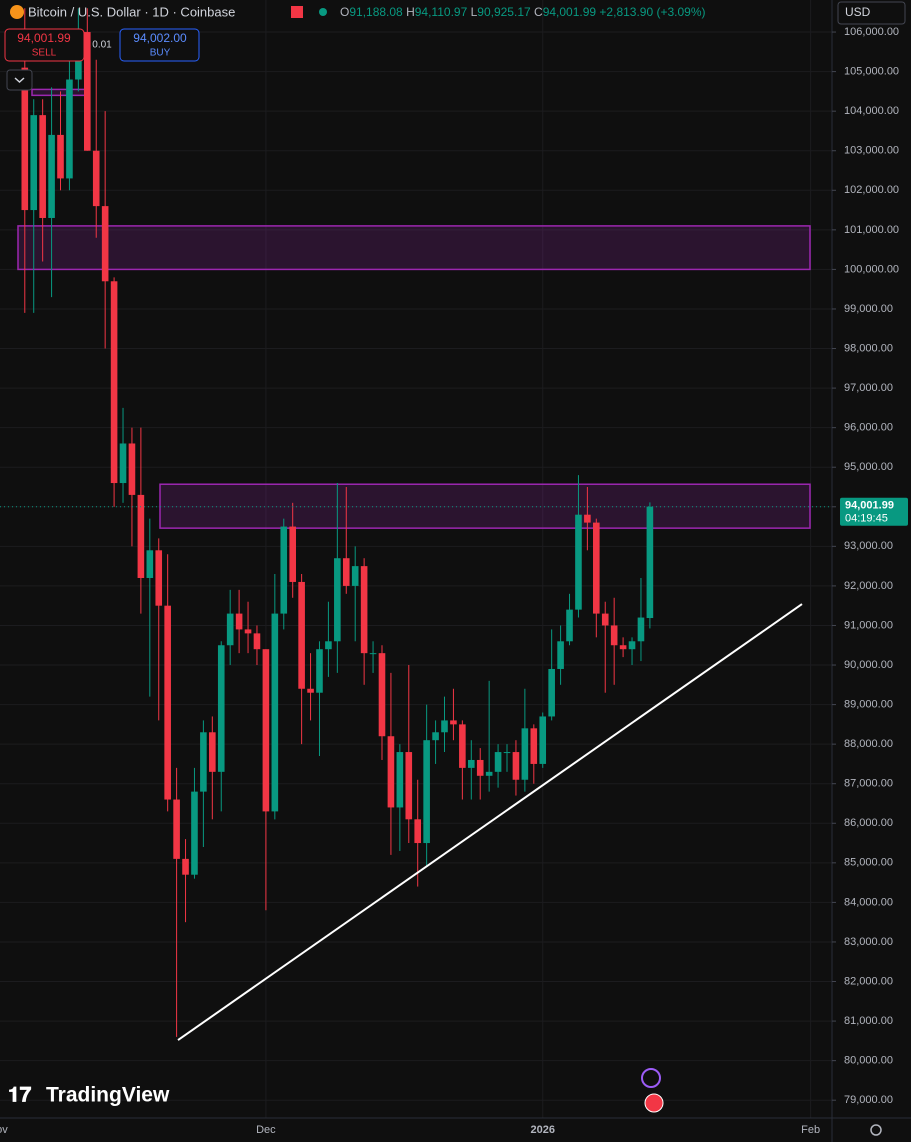 This screenshot has width=911, height=1142. I want to click on sell-label: SELL, so click(44, 53).